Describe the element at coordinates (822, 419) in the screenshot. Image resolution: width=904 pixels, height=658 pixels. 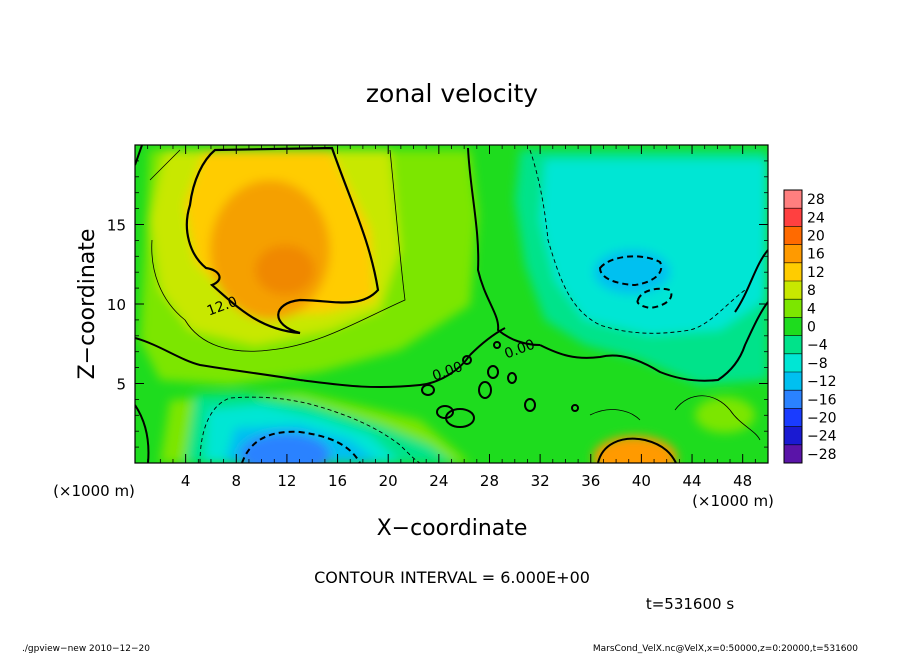
I see `colorbar-label: −20` at that location.